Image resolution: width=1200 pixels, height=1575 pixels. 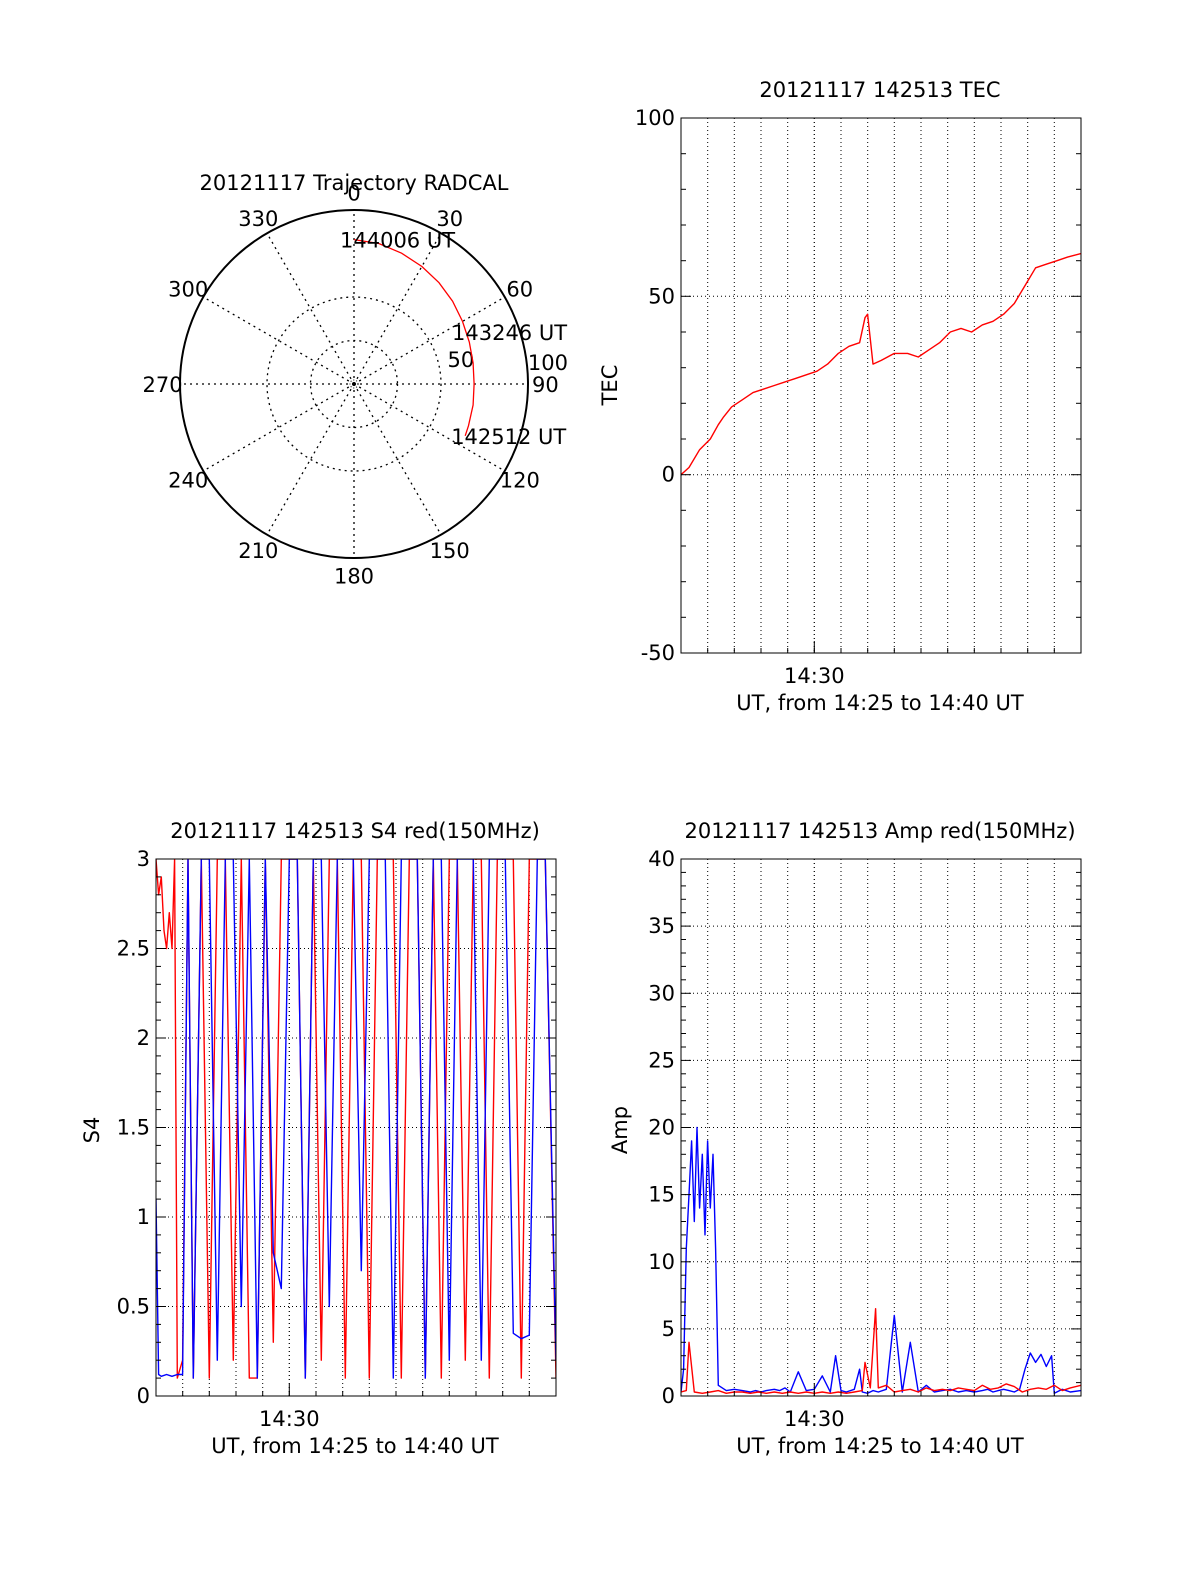 What do you see at coordinates (258, 551) in the screenshot?
I see `polar-angle-label: 210` at bounding box center [258, 551].